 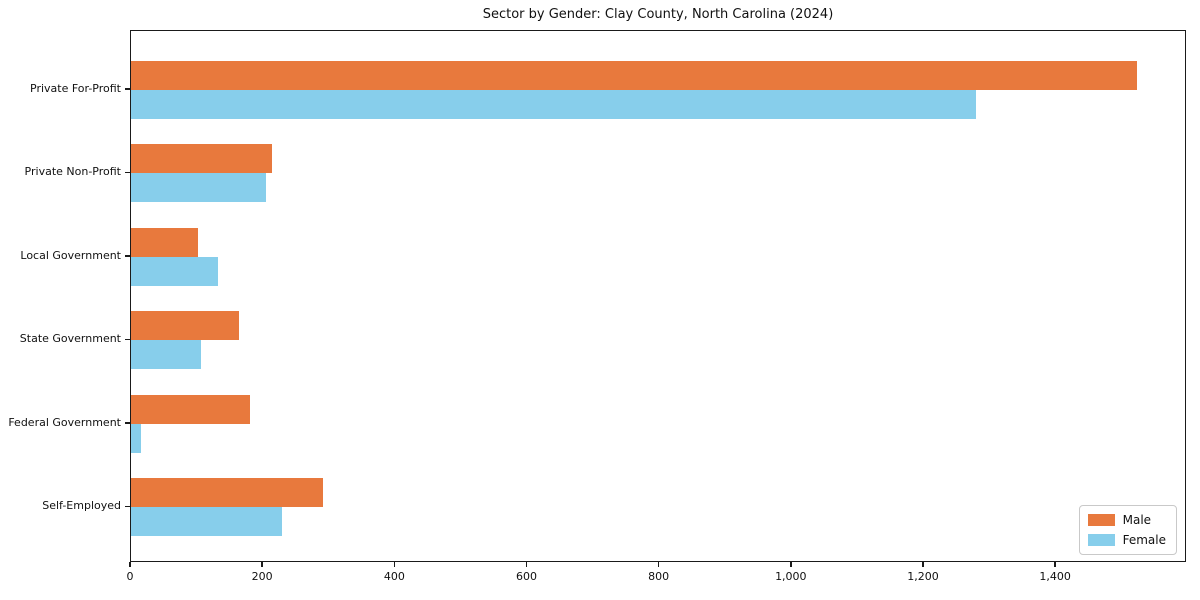 What do you see at coordinates (165, 242) in the screenshot?
I see `bar-male-local-government` at bounding box center [165, 242].